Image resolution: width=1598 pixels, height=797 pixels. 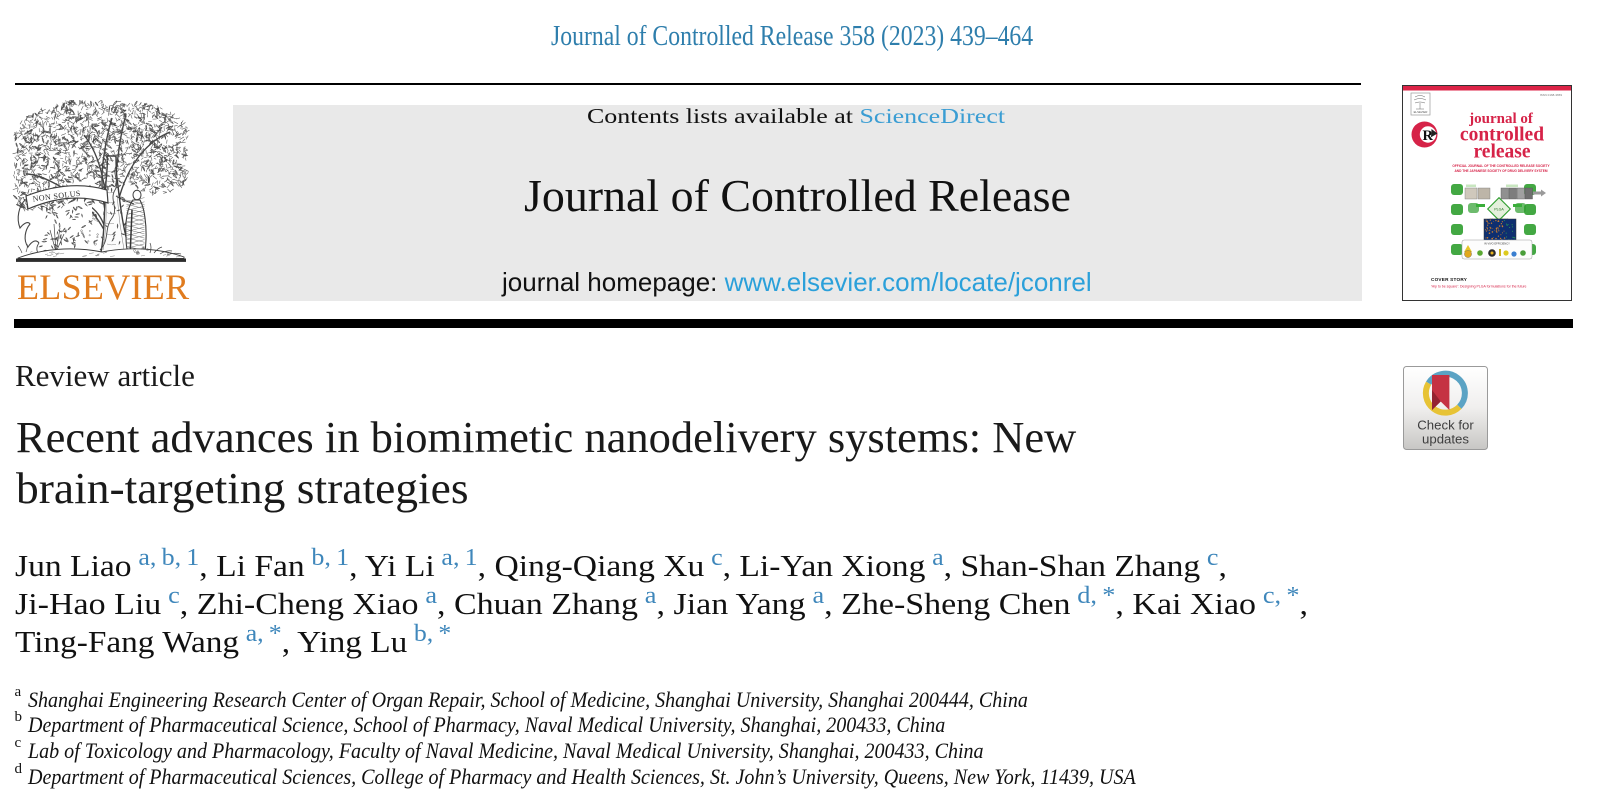 I want to click on svg-text: journal of, so click(x=1501, y=119).